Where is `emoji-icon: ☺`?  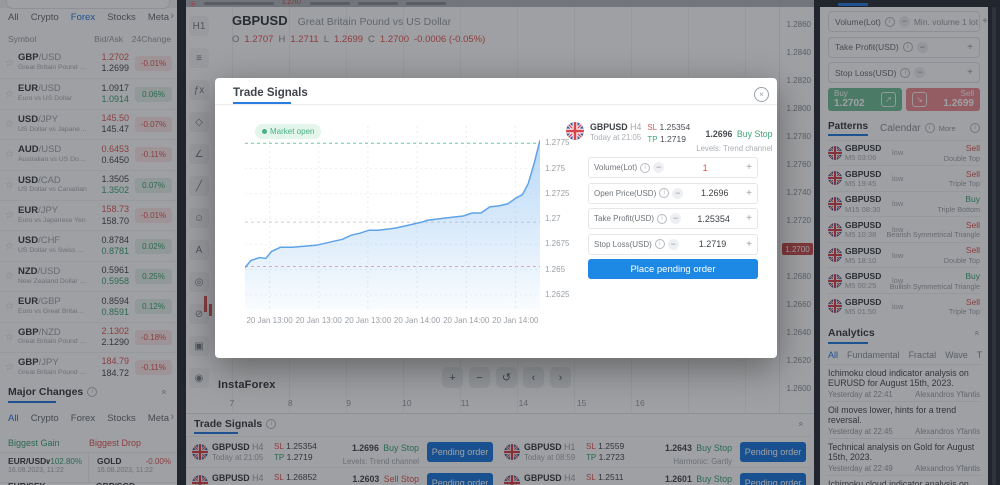
emoji-icon: ☺ is located at coordinates (199, 218).